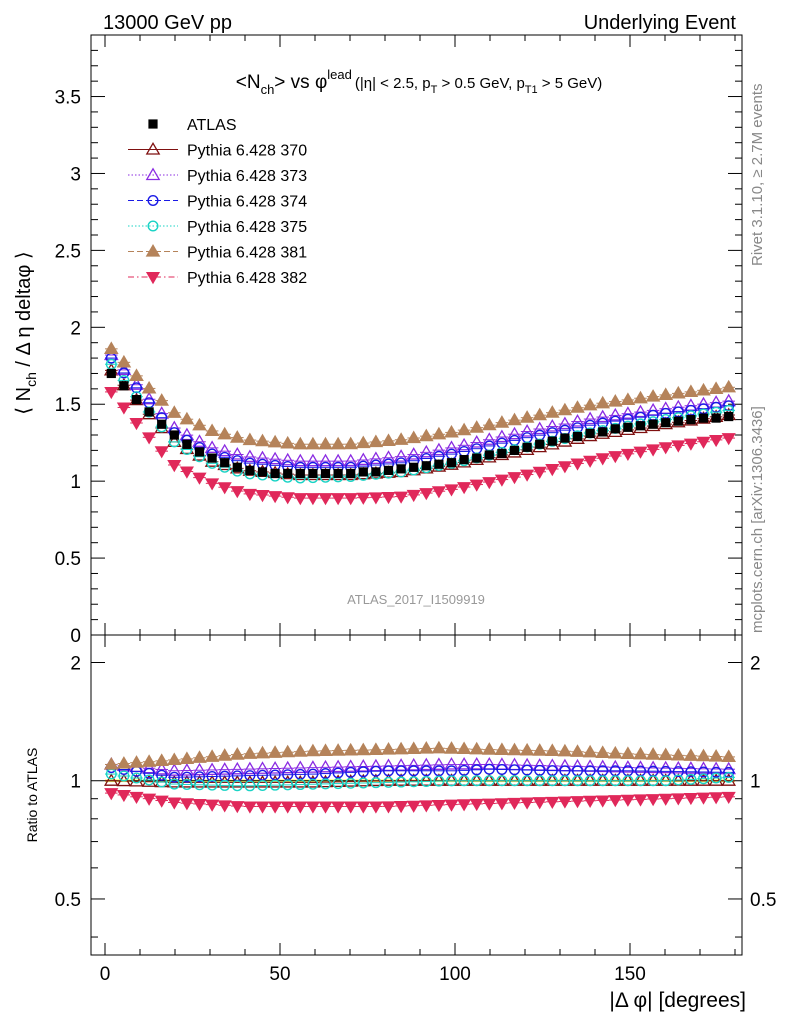  Describe the element at coordinates (75, 174) in the screenshot. I see `y-tick-label: 3` at that location.